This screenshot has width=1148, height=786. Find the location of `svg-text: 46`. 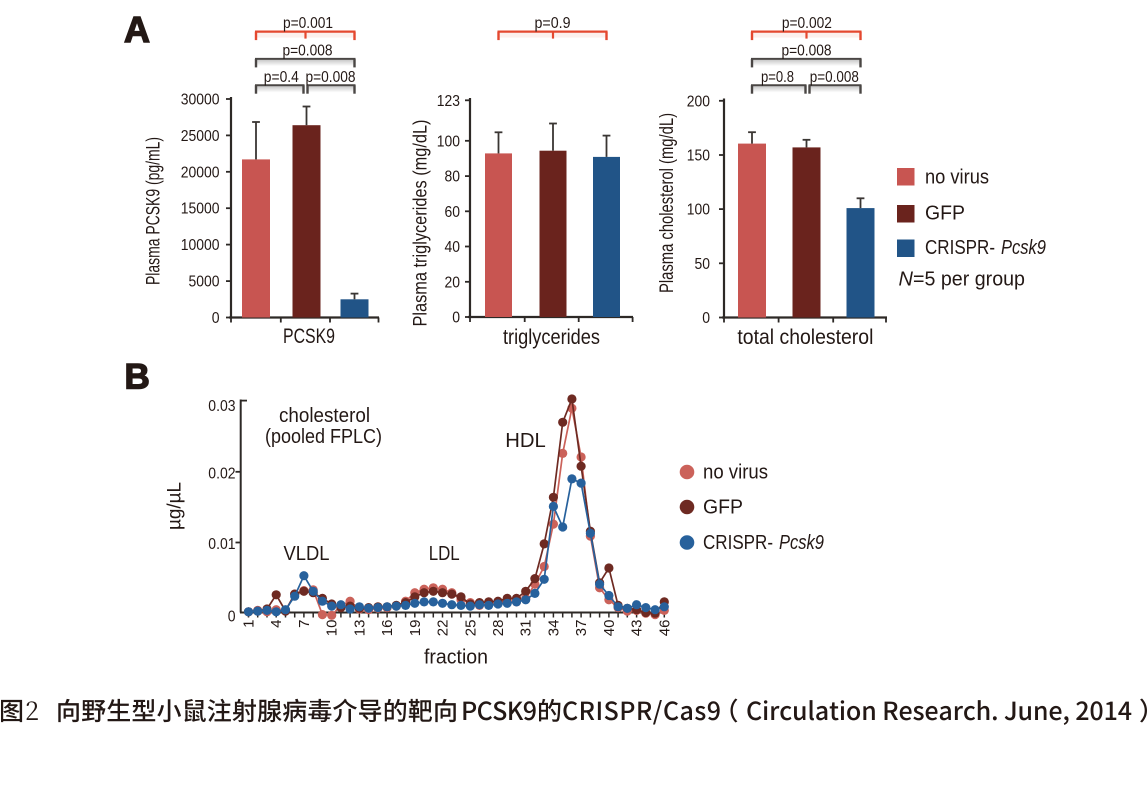

svg-text: 46 is located at coordinates (664, 628).